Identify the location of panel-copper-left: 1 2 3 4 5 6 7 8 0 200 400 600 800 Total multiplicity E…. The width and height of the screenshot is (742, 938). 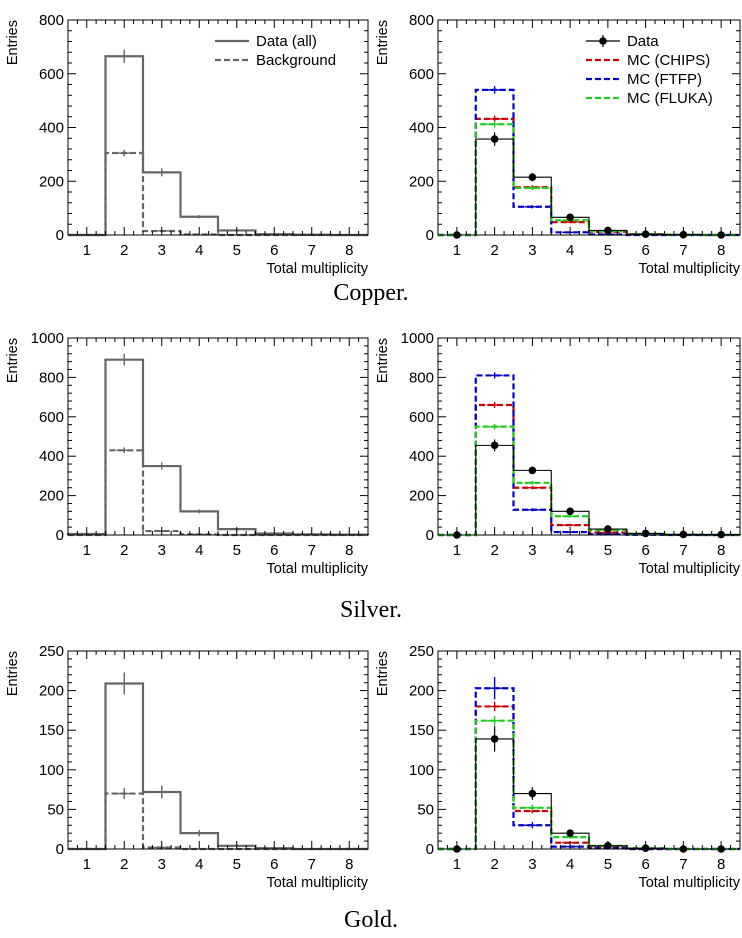
(187, 144).